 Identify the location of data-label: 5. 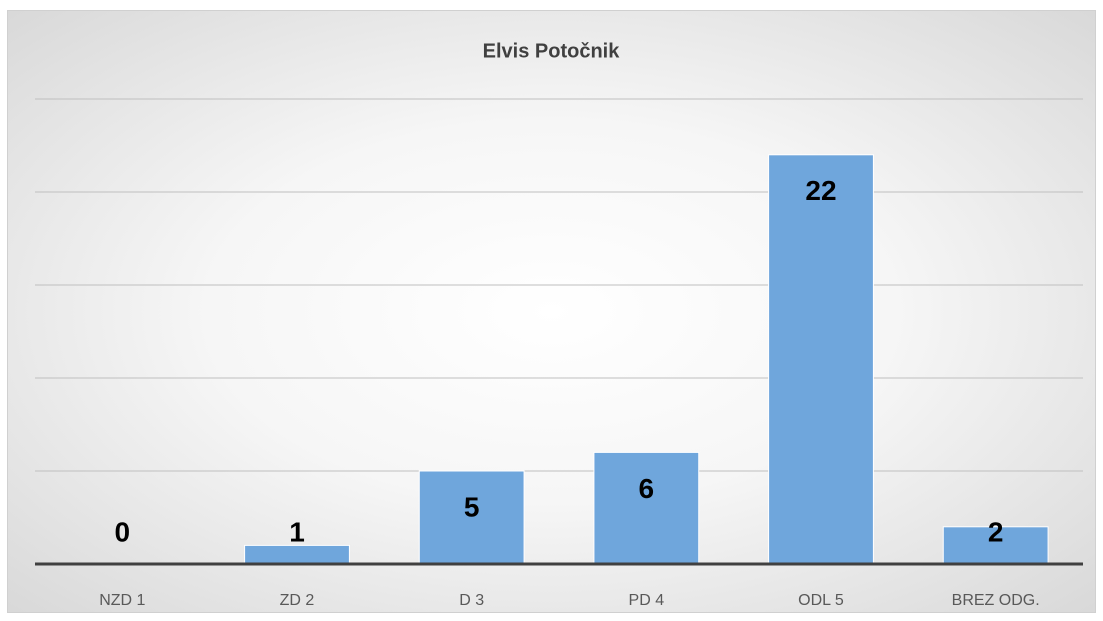
(472, 506).